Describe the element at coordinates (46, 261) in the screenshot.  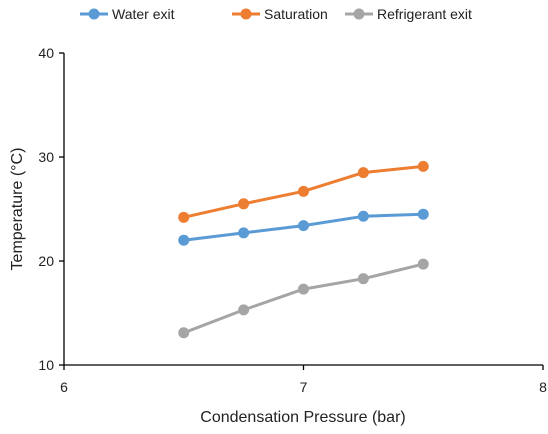
I see `y-tick-label: 20` at that location.